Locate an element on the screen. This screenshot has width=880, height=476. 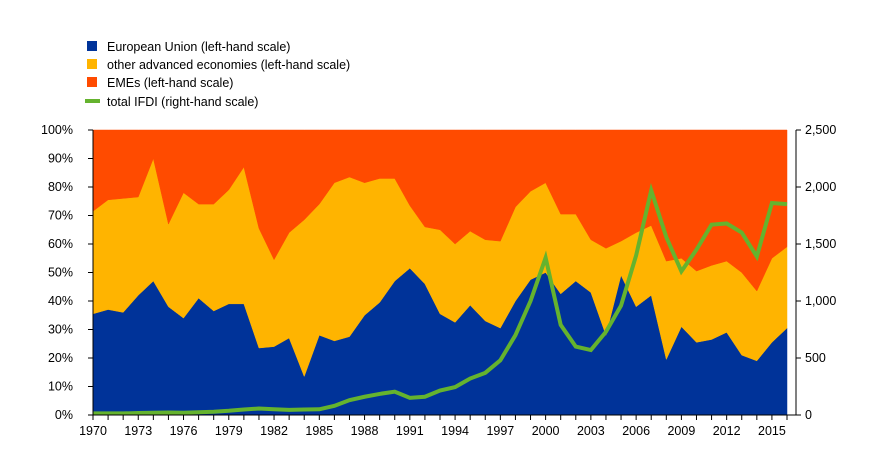
x-tick-label: 1970 is located at coordinates (93, 431).